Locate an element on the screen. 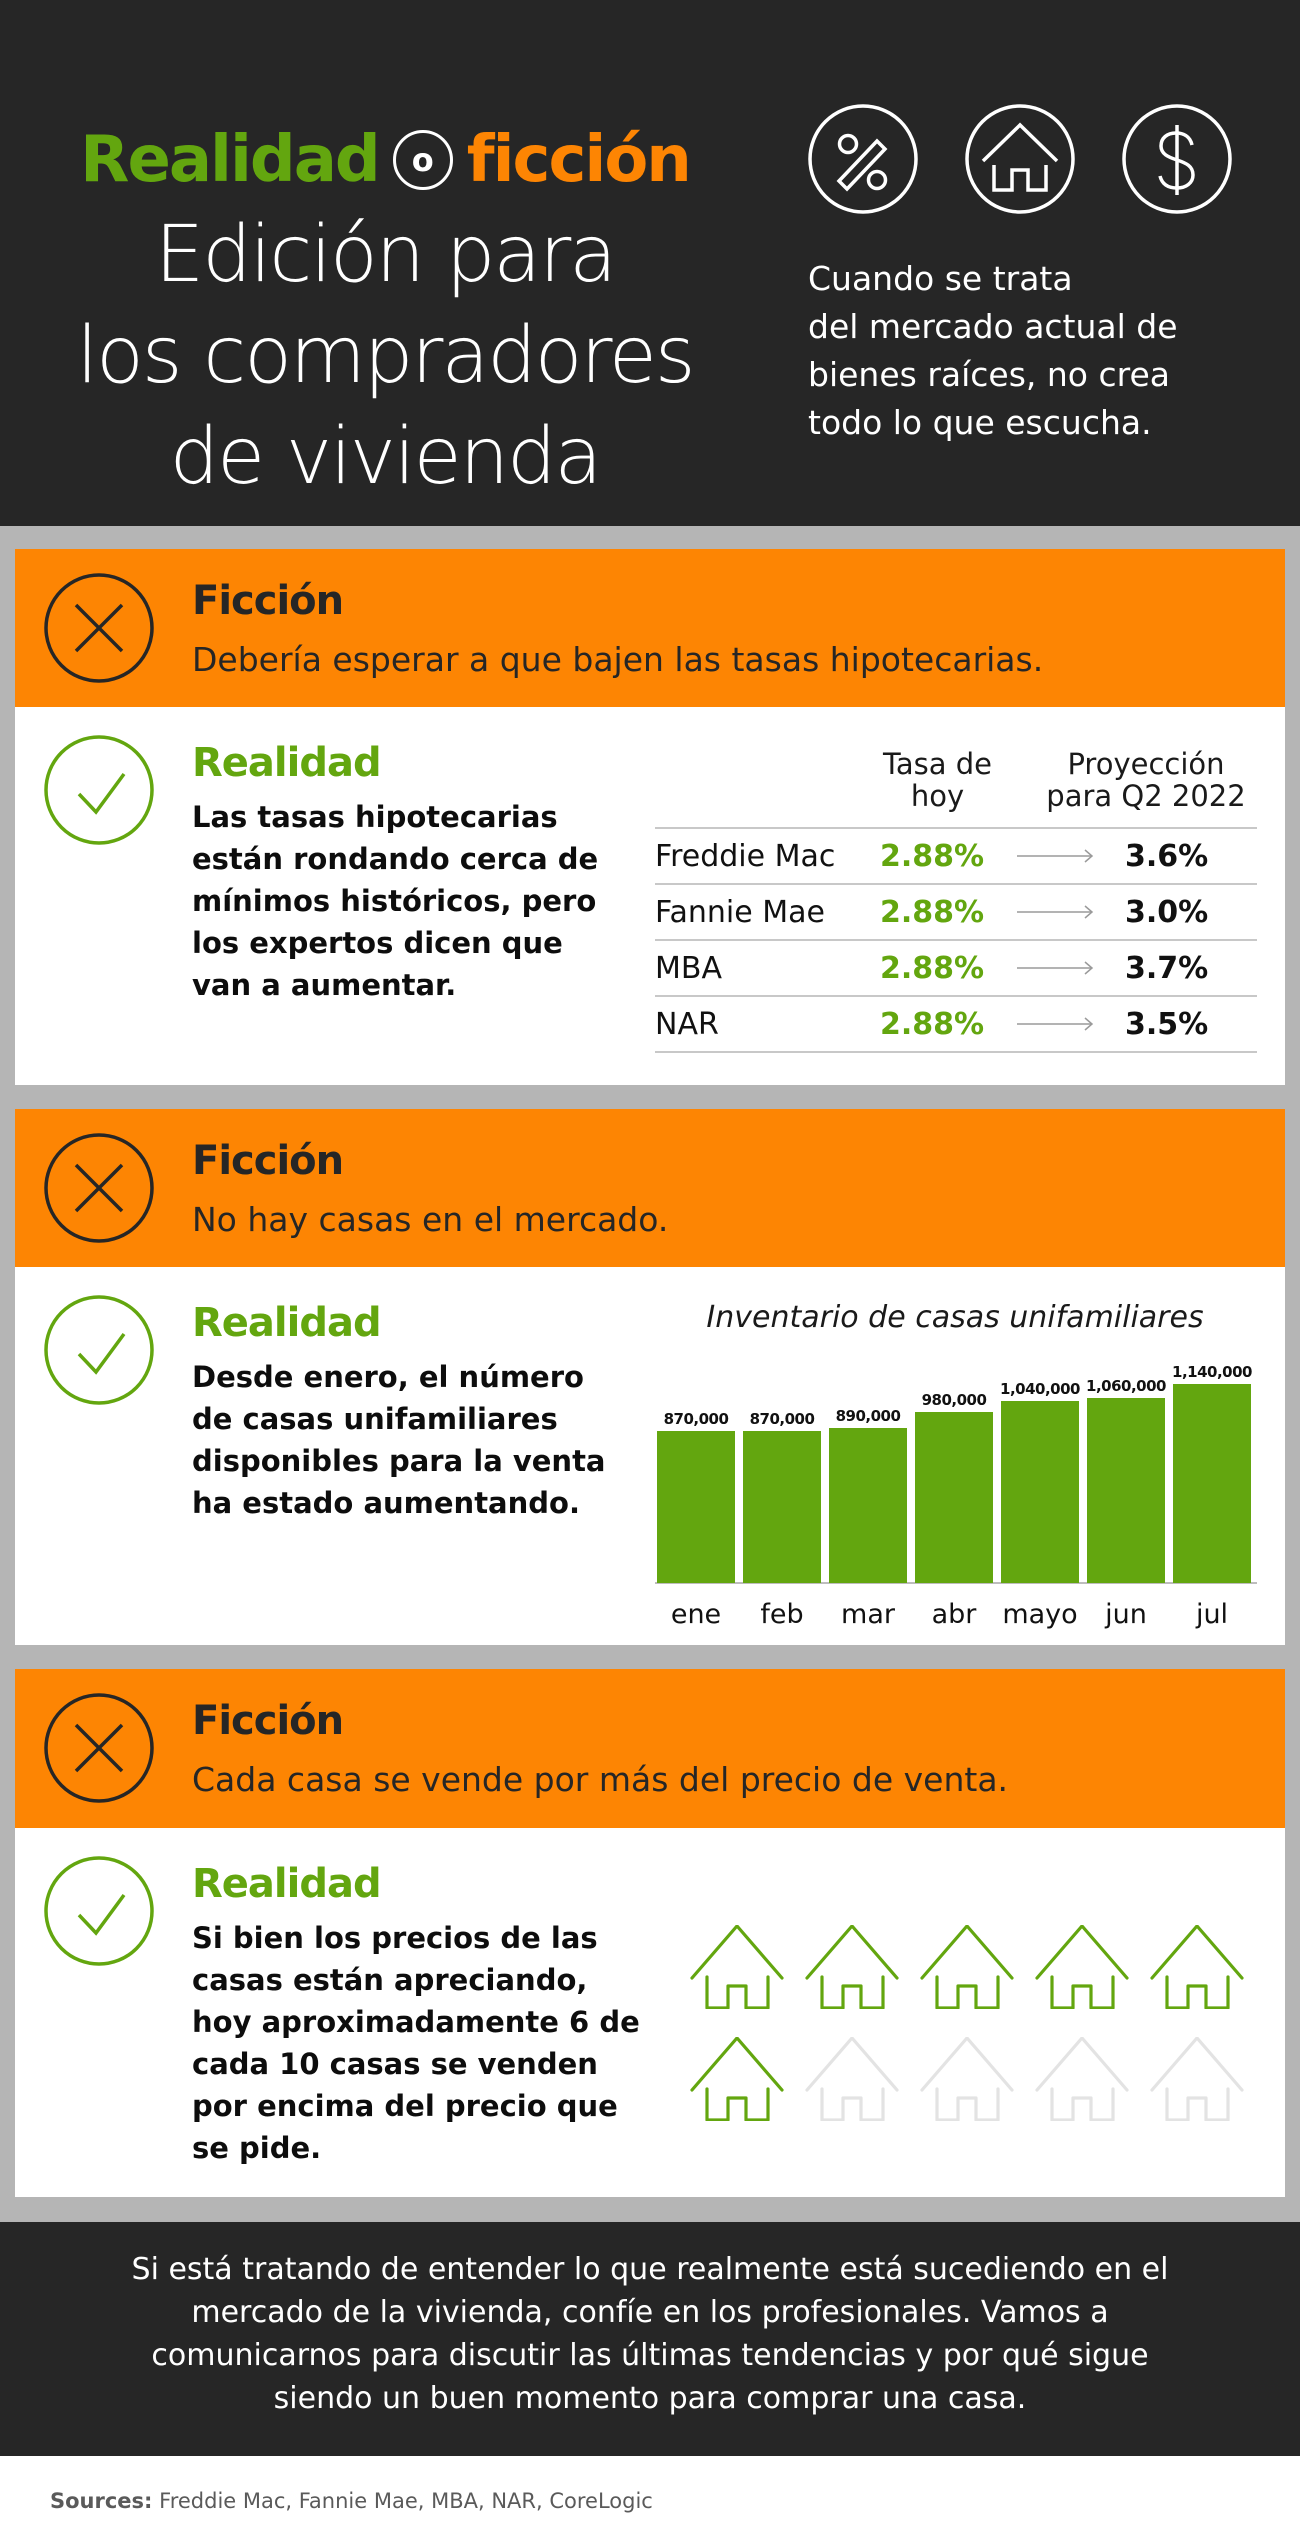  bar-category-label: feb is located at coordinates (782, 1614).